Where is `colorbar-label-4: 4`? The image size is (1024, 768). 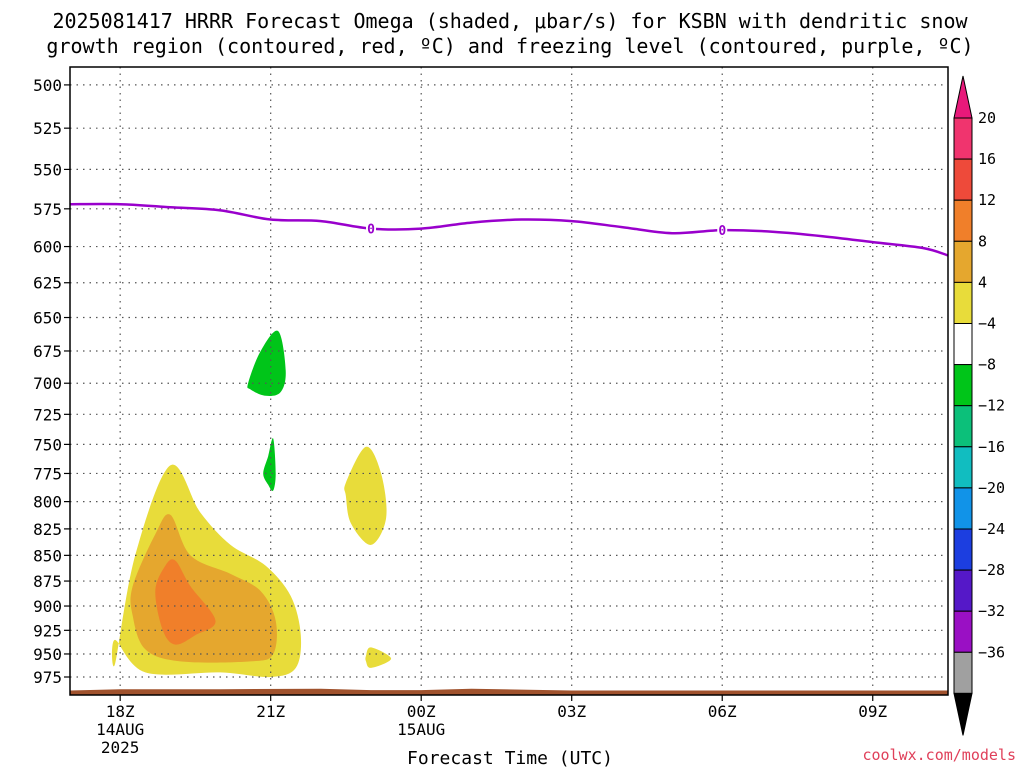
colorbar-label-4: 4 is located at coordinates (982, 282).